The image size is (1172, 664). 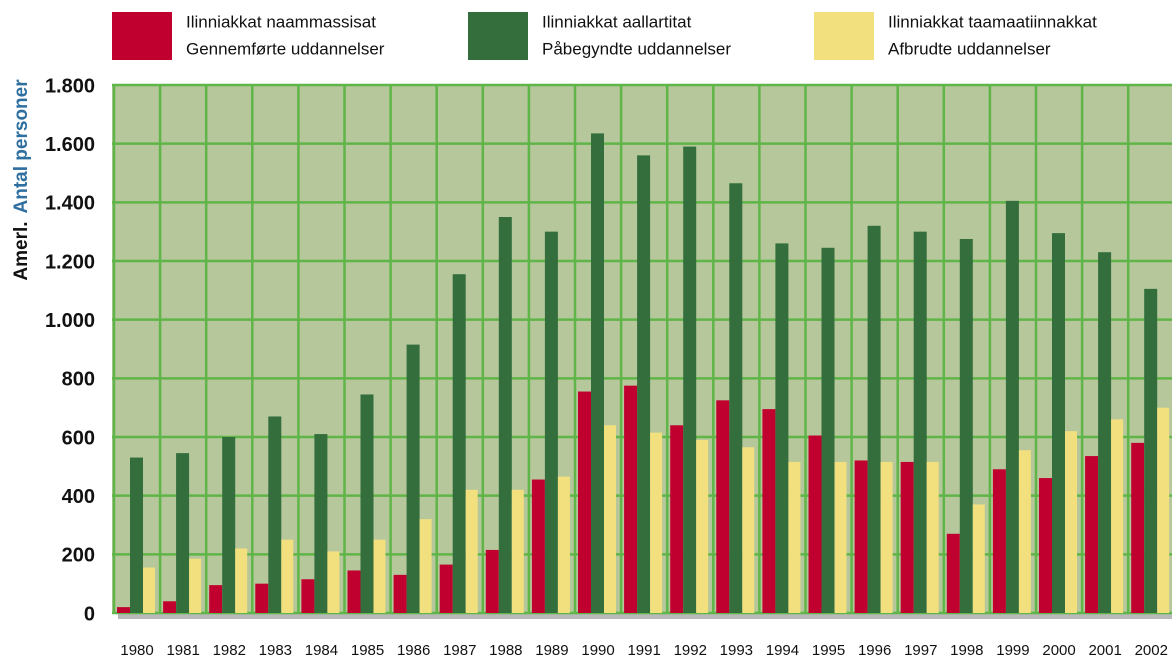 I want to click on x-tick-label: 1981, so click(x=182, y=650).